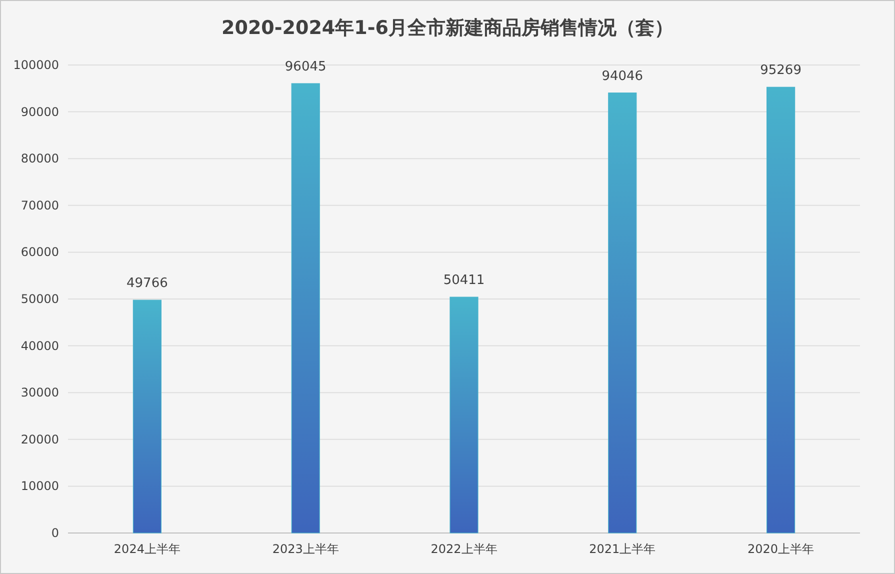 Image resolution: width=895 pixels, height=574 pixels. What do you see at coordinates (39, 205) in the screenshot?
I see `y-tick-label: 70000` at bounding box center [39, 205].